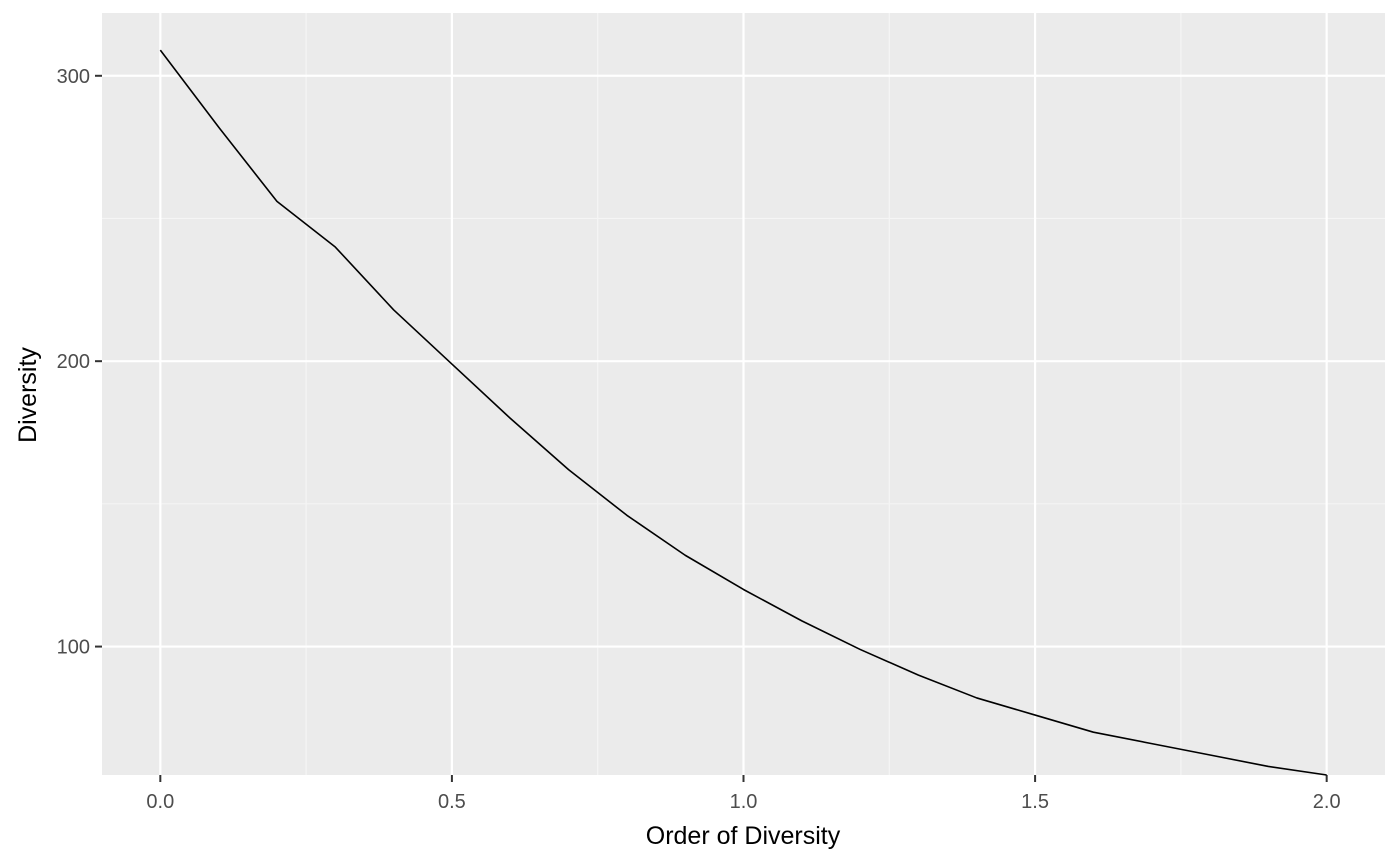  I want to click on y-tick-label: 200, so click(73, 362).